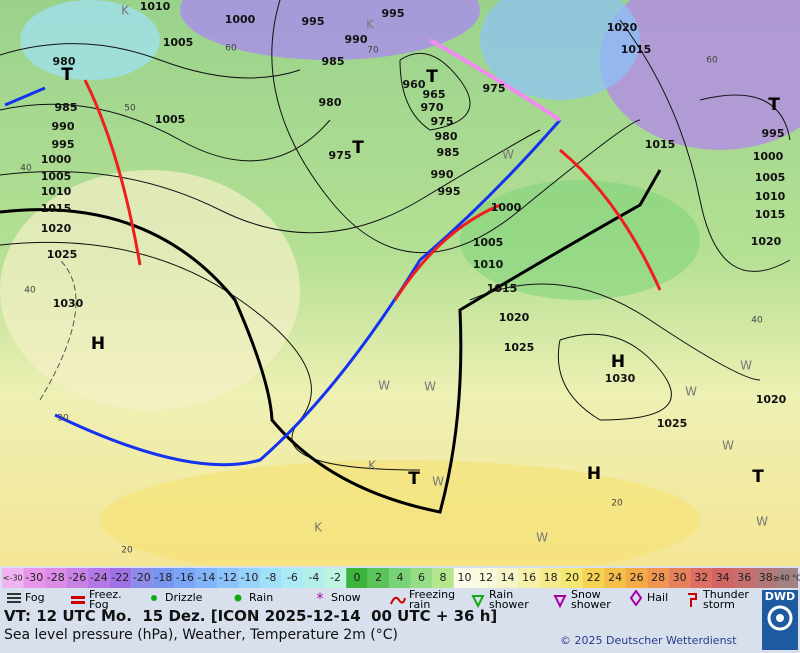  I want to click on scale-label: -12, so click(228, 577).